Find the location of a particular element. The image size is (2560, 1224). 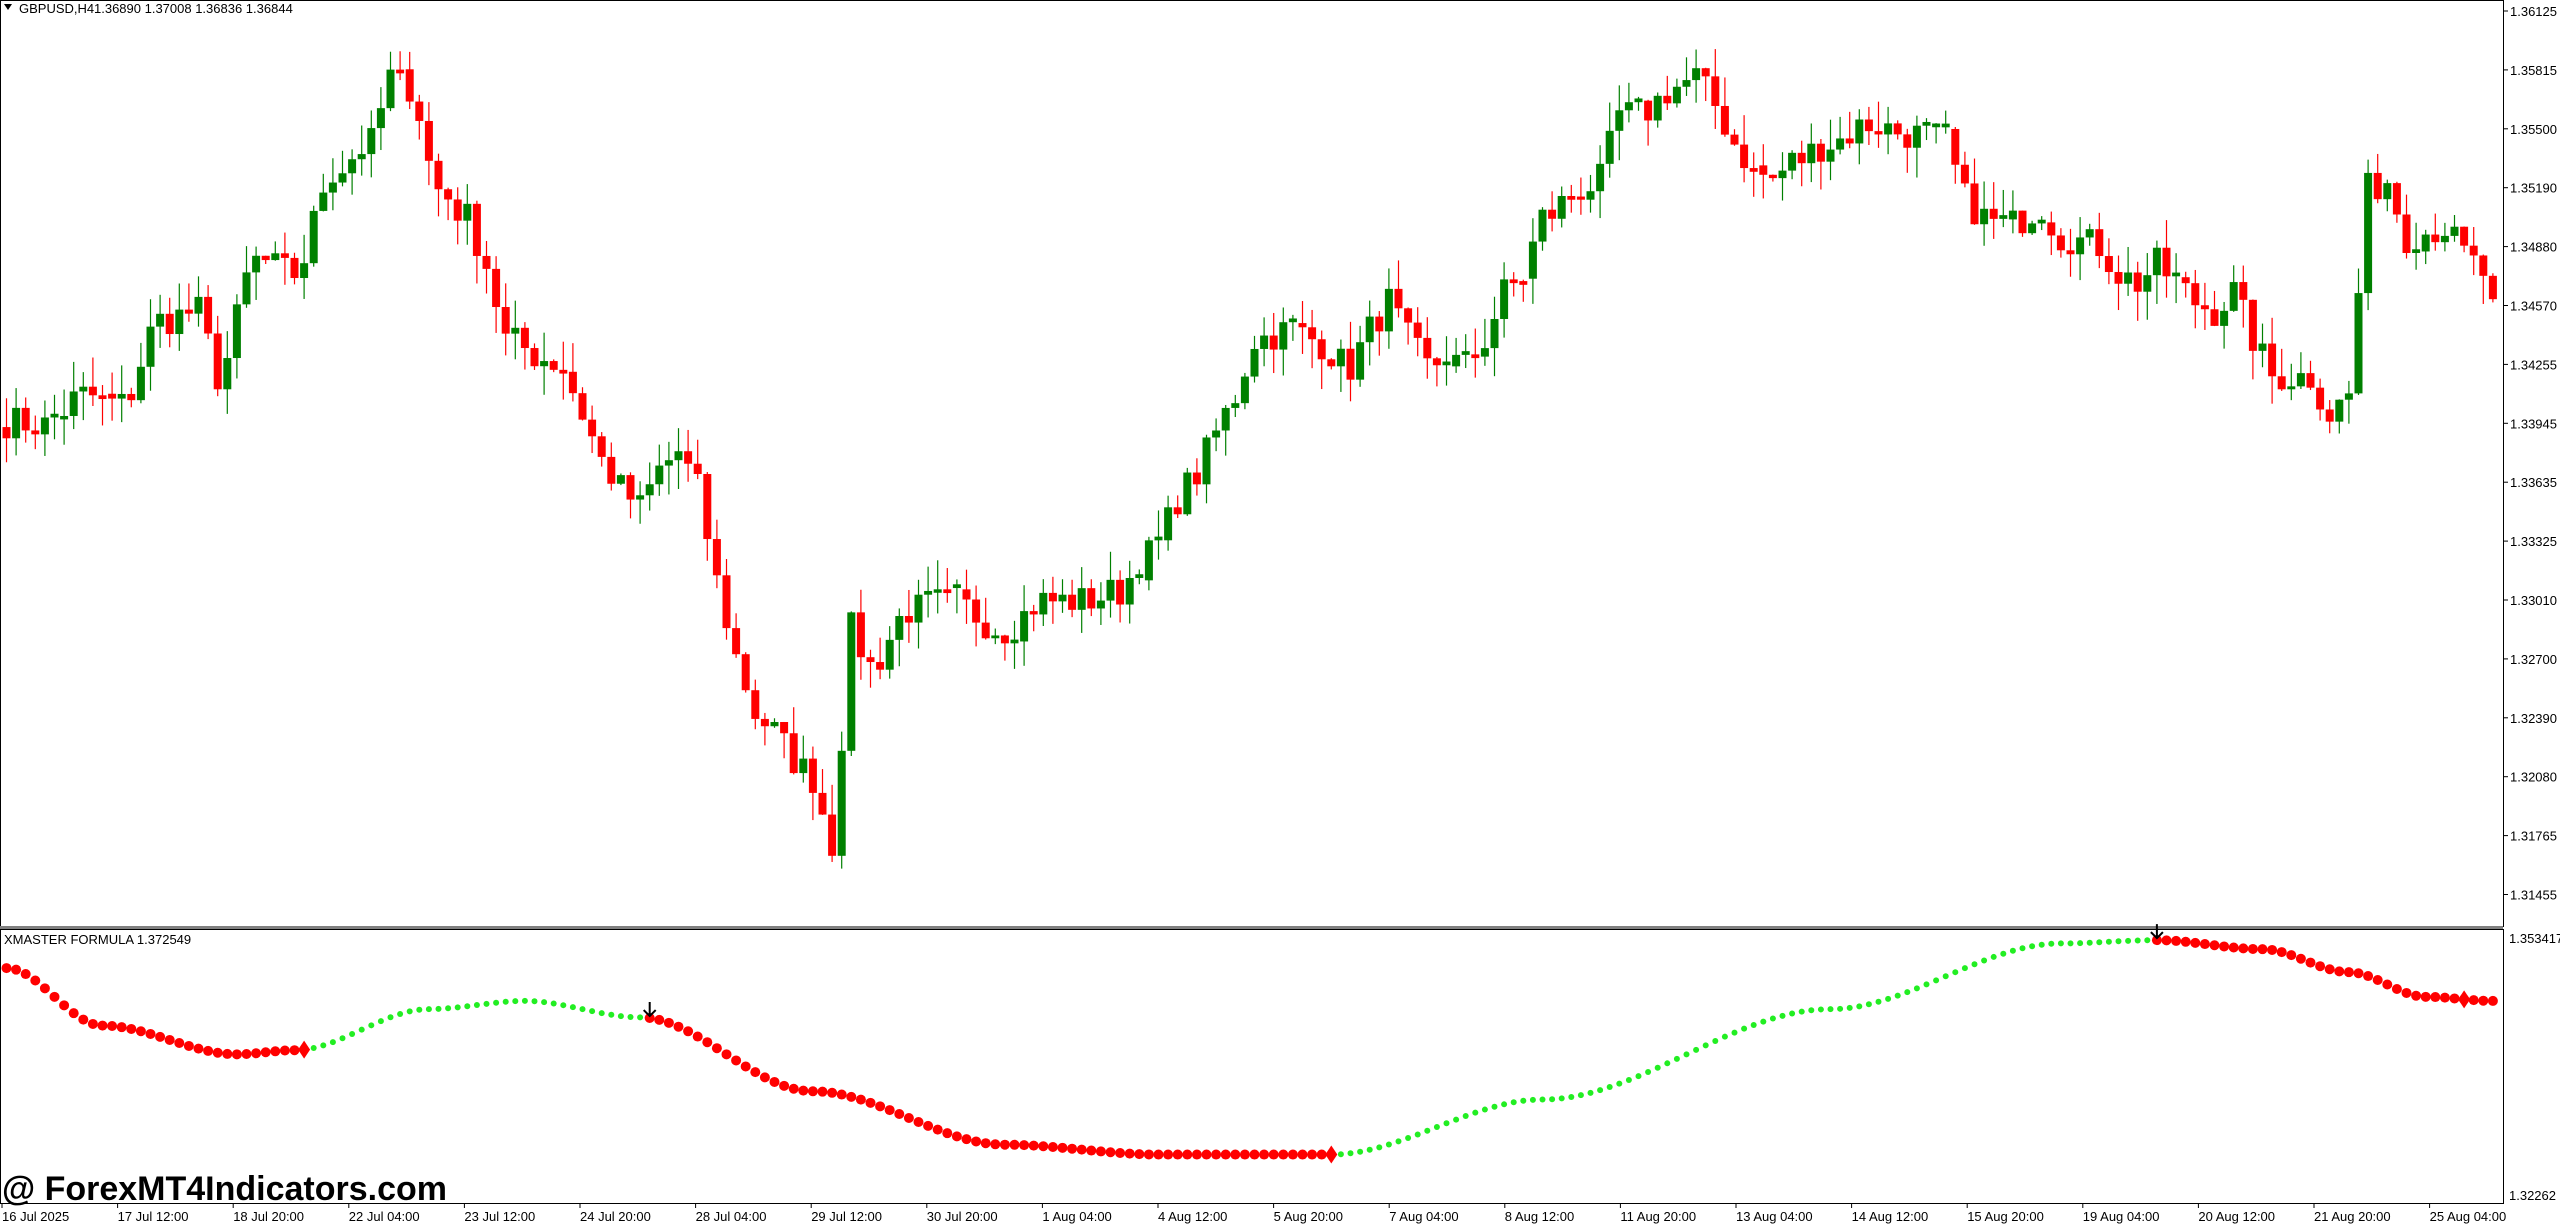

time-tick-label: 18 Jul 20:00 is located at coordinates (268, 1216).